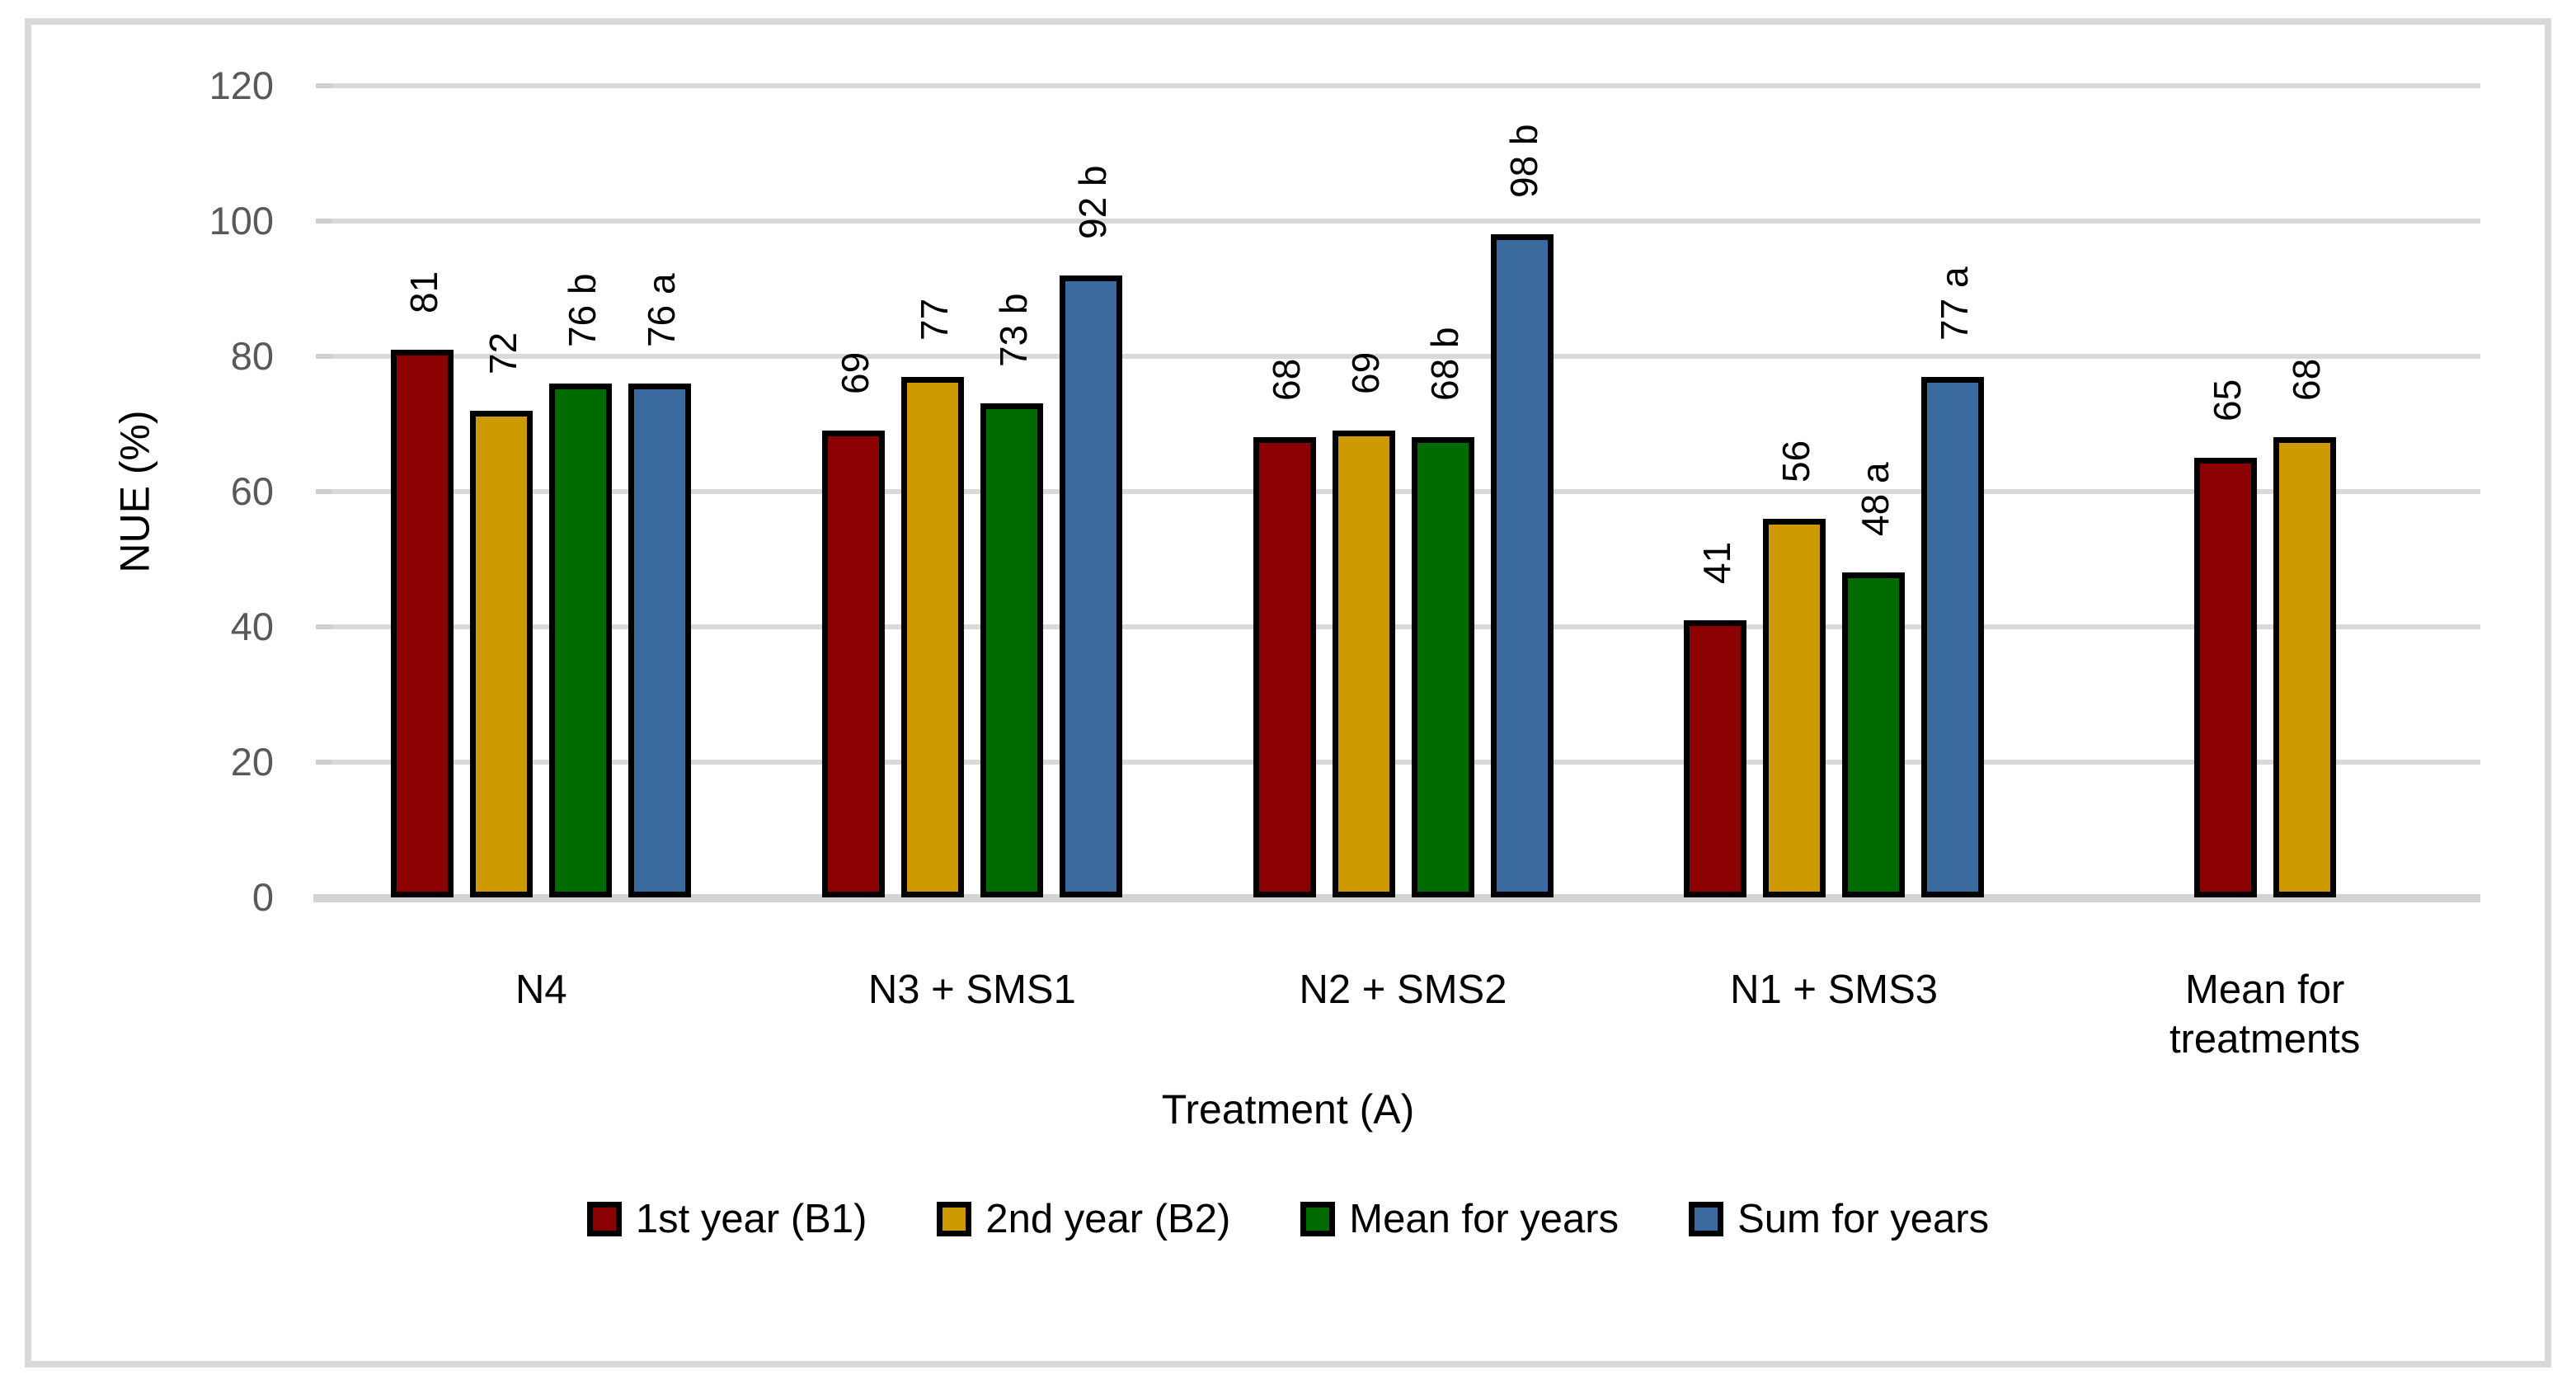 This screenshot has width=2576, height=1389. Describe the element at coordinates (252, 762) in the screenshot. I see `y-tick-label: 20` at that location.